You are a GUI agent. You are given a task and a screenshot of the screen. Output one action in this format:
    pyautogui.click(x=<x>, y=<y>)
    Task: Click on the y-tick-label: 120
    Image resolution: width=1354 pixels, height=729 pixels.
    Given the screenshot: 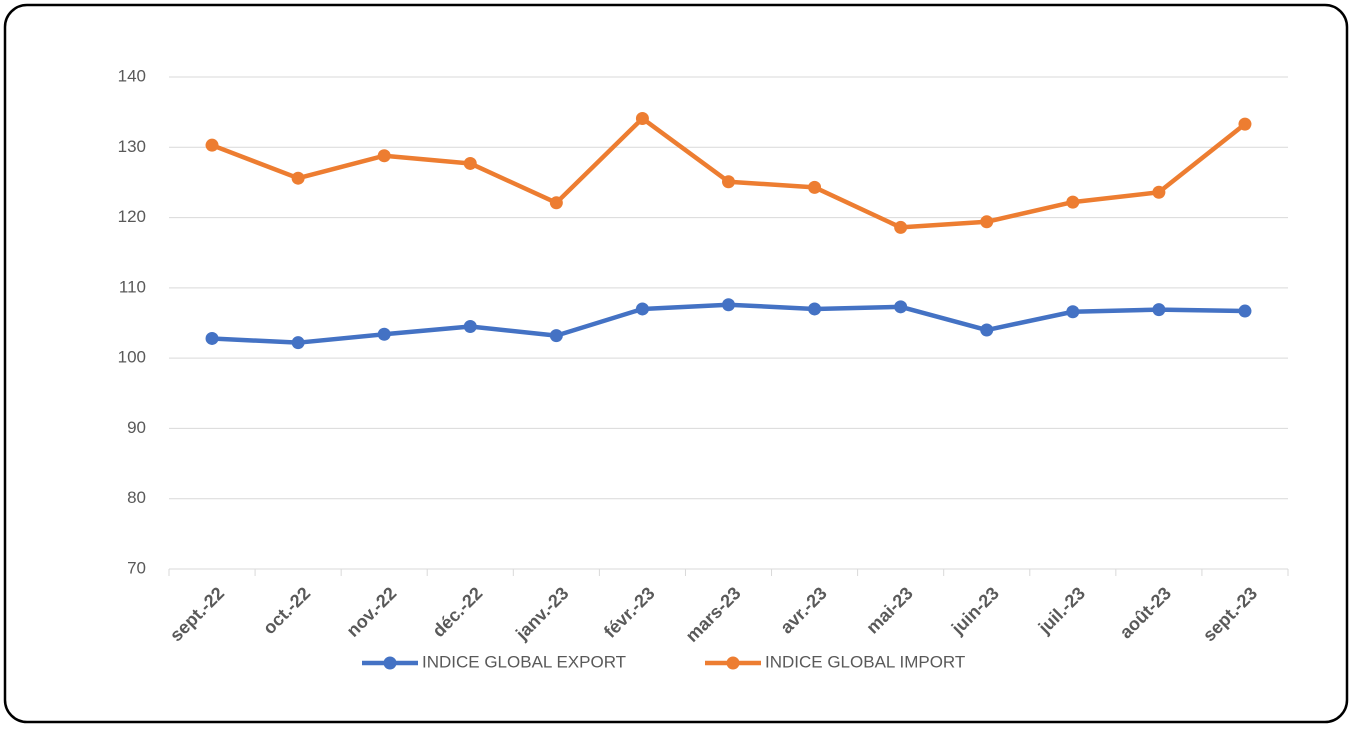 What is the action you would take?
    pyautogui.click(x=132, y=216)
    